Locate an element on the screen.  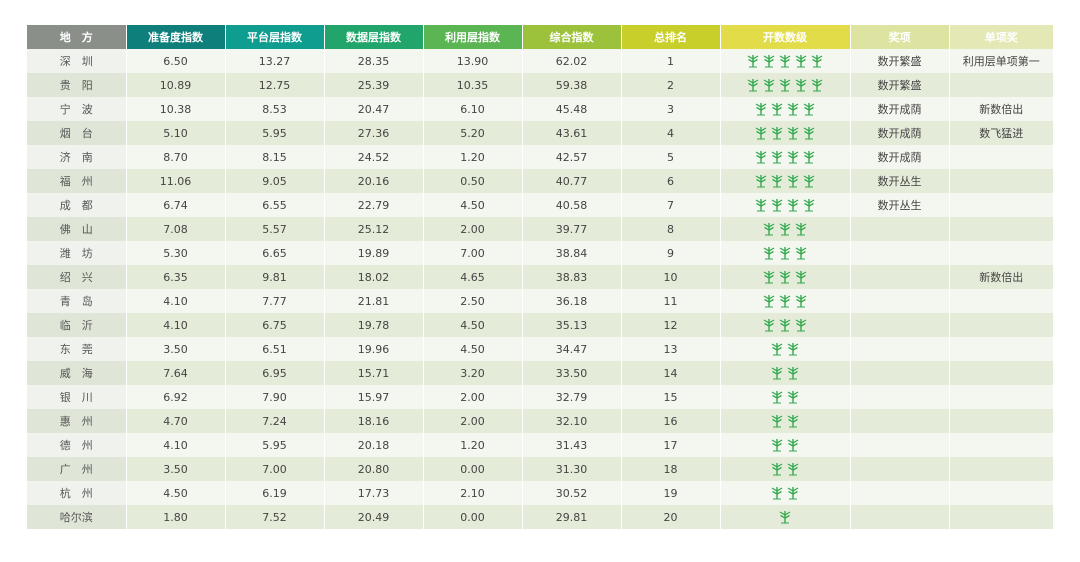
use-index-cell: 2.10 is located at coordinates (473, 493).